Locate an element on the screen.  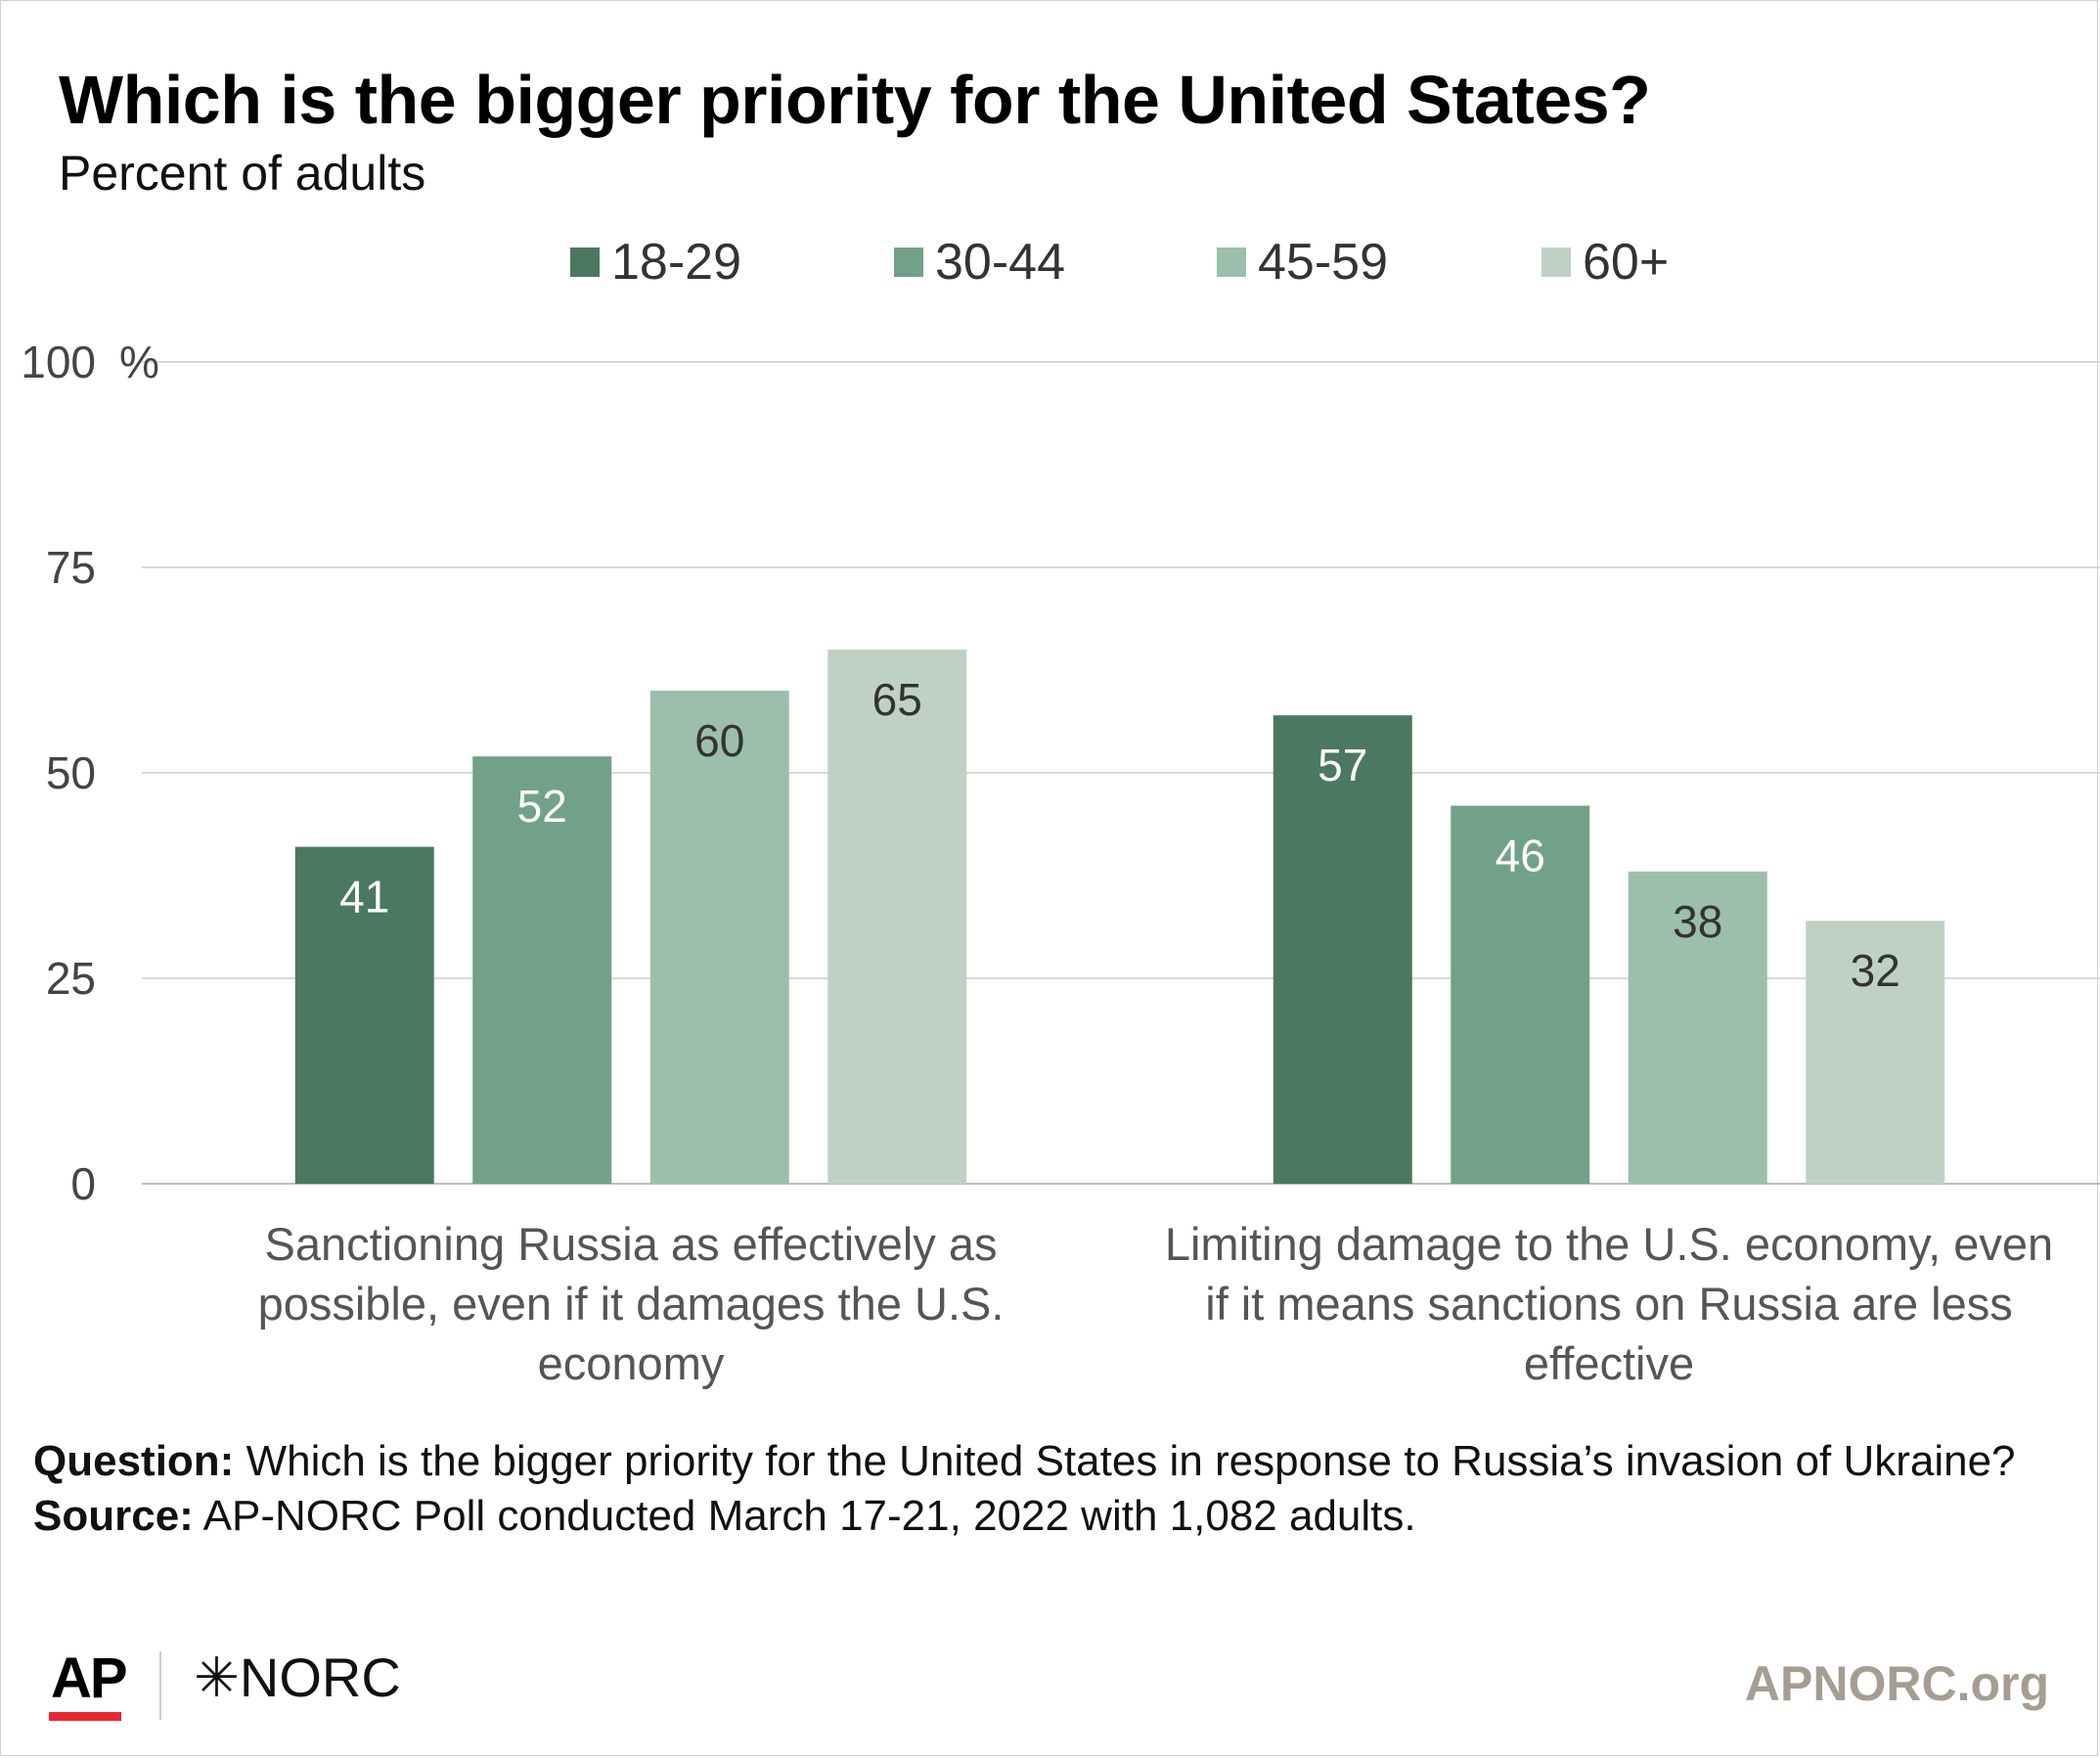
source-label: Source: is located at coordinates (113, 1516).